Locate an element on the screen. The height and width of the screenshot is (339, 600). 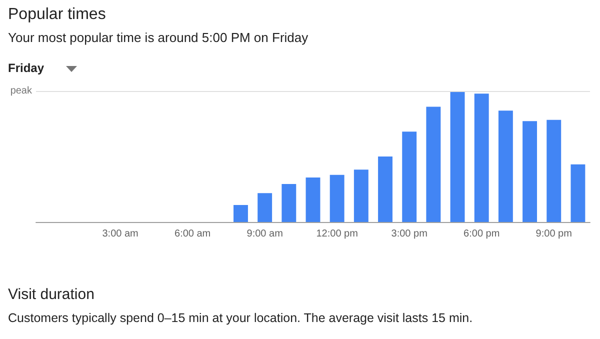
x-tick-label: 9:00 am is located at coordinates (264, 234).